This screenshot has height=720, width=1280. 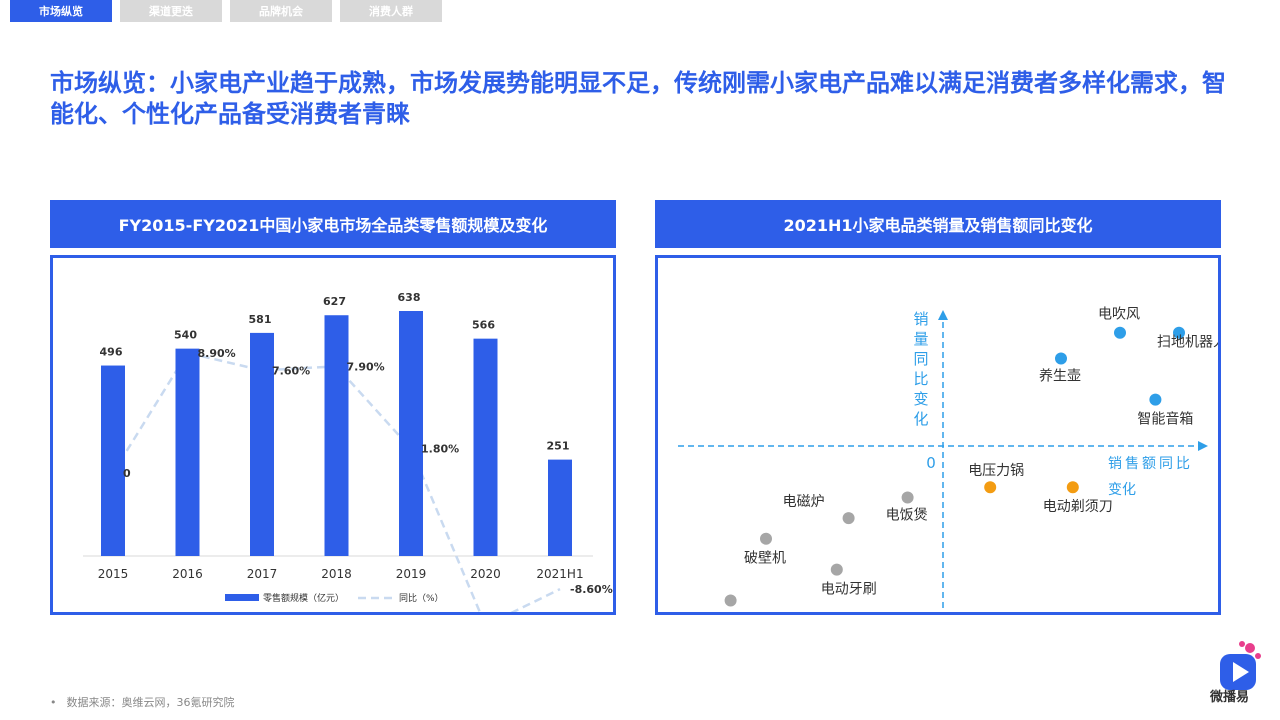 What do you see at coordinates (920, 419) in the screenshot?
I see `y-axis-label-char: 化` at bounding box center [920, 419].